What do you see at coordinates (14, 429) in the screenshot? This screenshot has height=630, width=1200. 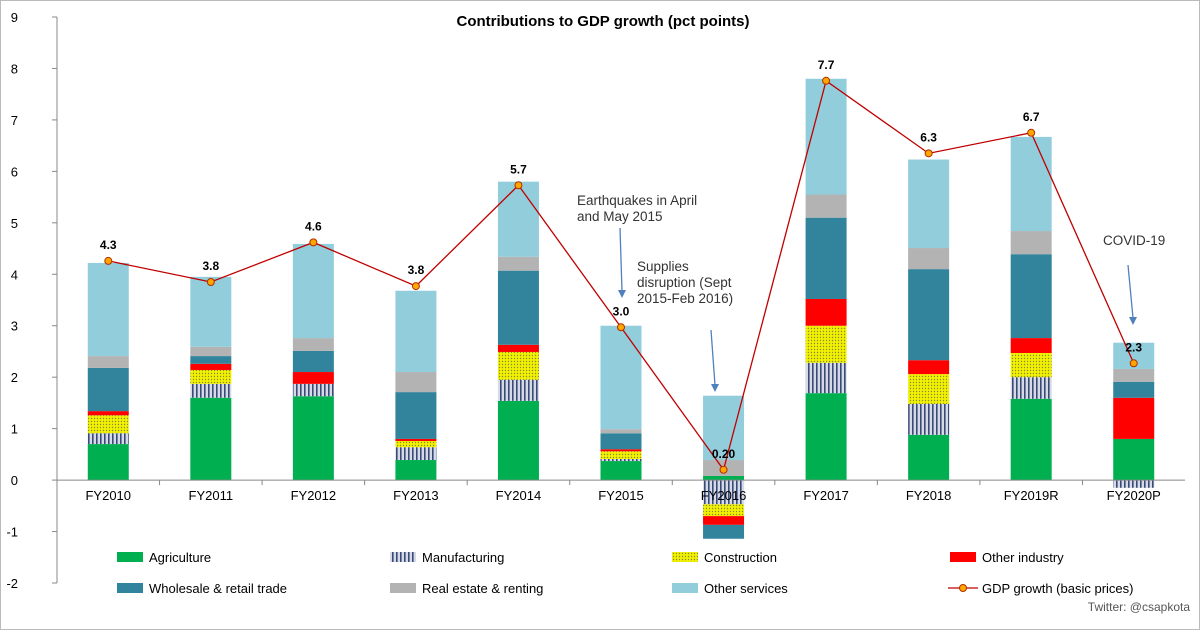 I see `y-tick-label: 1` at bounding box center [14, 429].